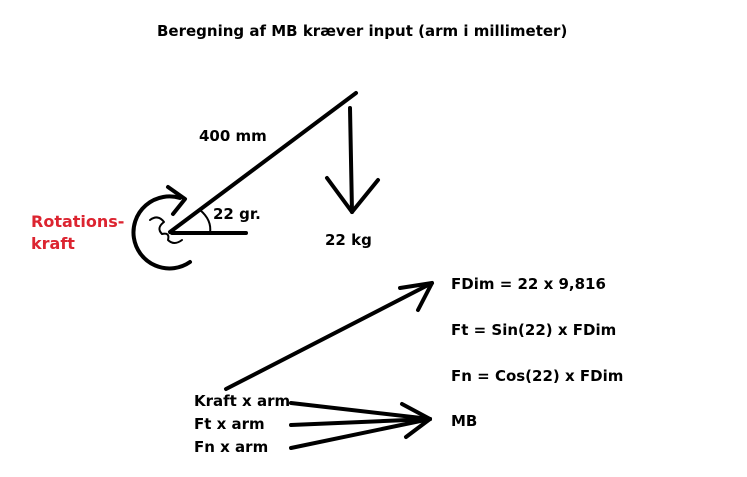 This screenshot has height=477, width=747. Describe the element at coordinates (263, 162) in the screenshot. I see `lever-arm-line` at that location.